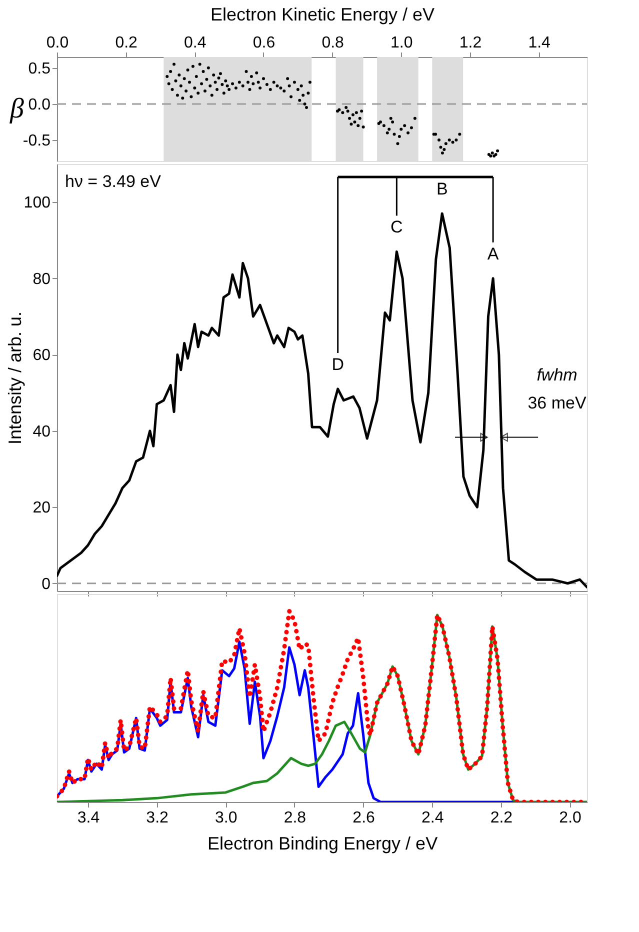 The image size is (639, 932). Describe the element at coordinates (338, 364) in the screenshot. I see `annotation: D` at that location.